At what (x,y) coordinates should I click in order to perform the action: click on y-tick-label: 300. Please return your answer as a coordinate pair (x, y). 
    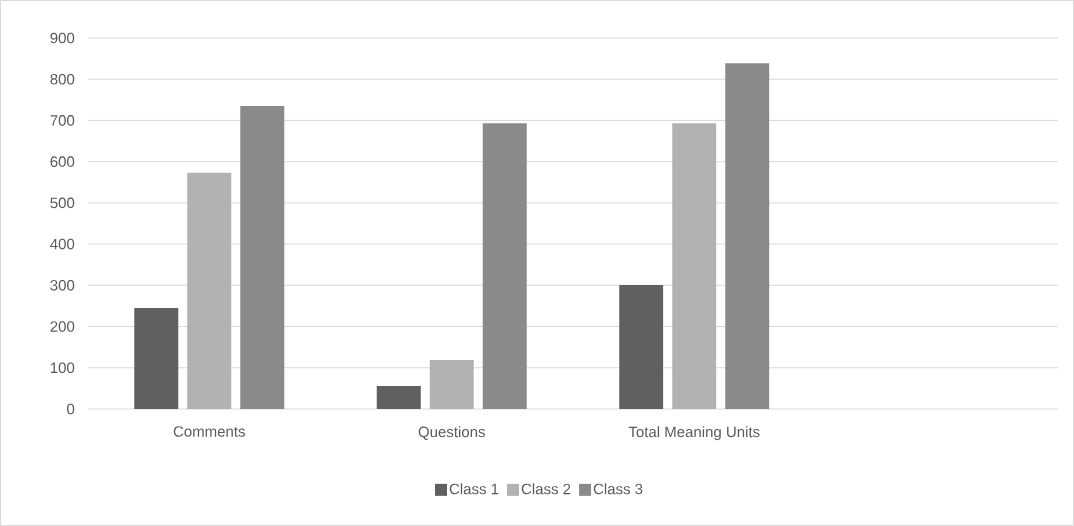
    Looking at the image, I should click on (62, 285).